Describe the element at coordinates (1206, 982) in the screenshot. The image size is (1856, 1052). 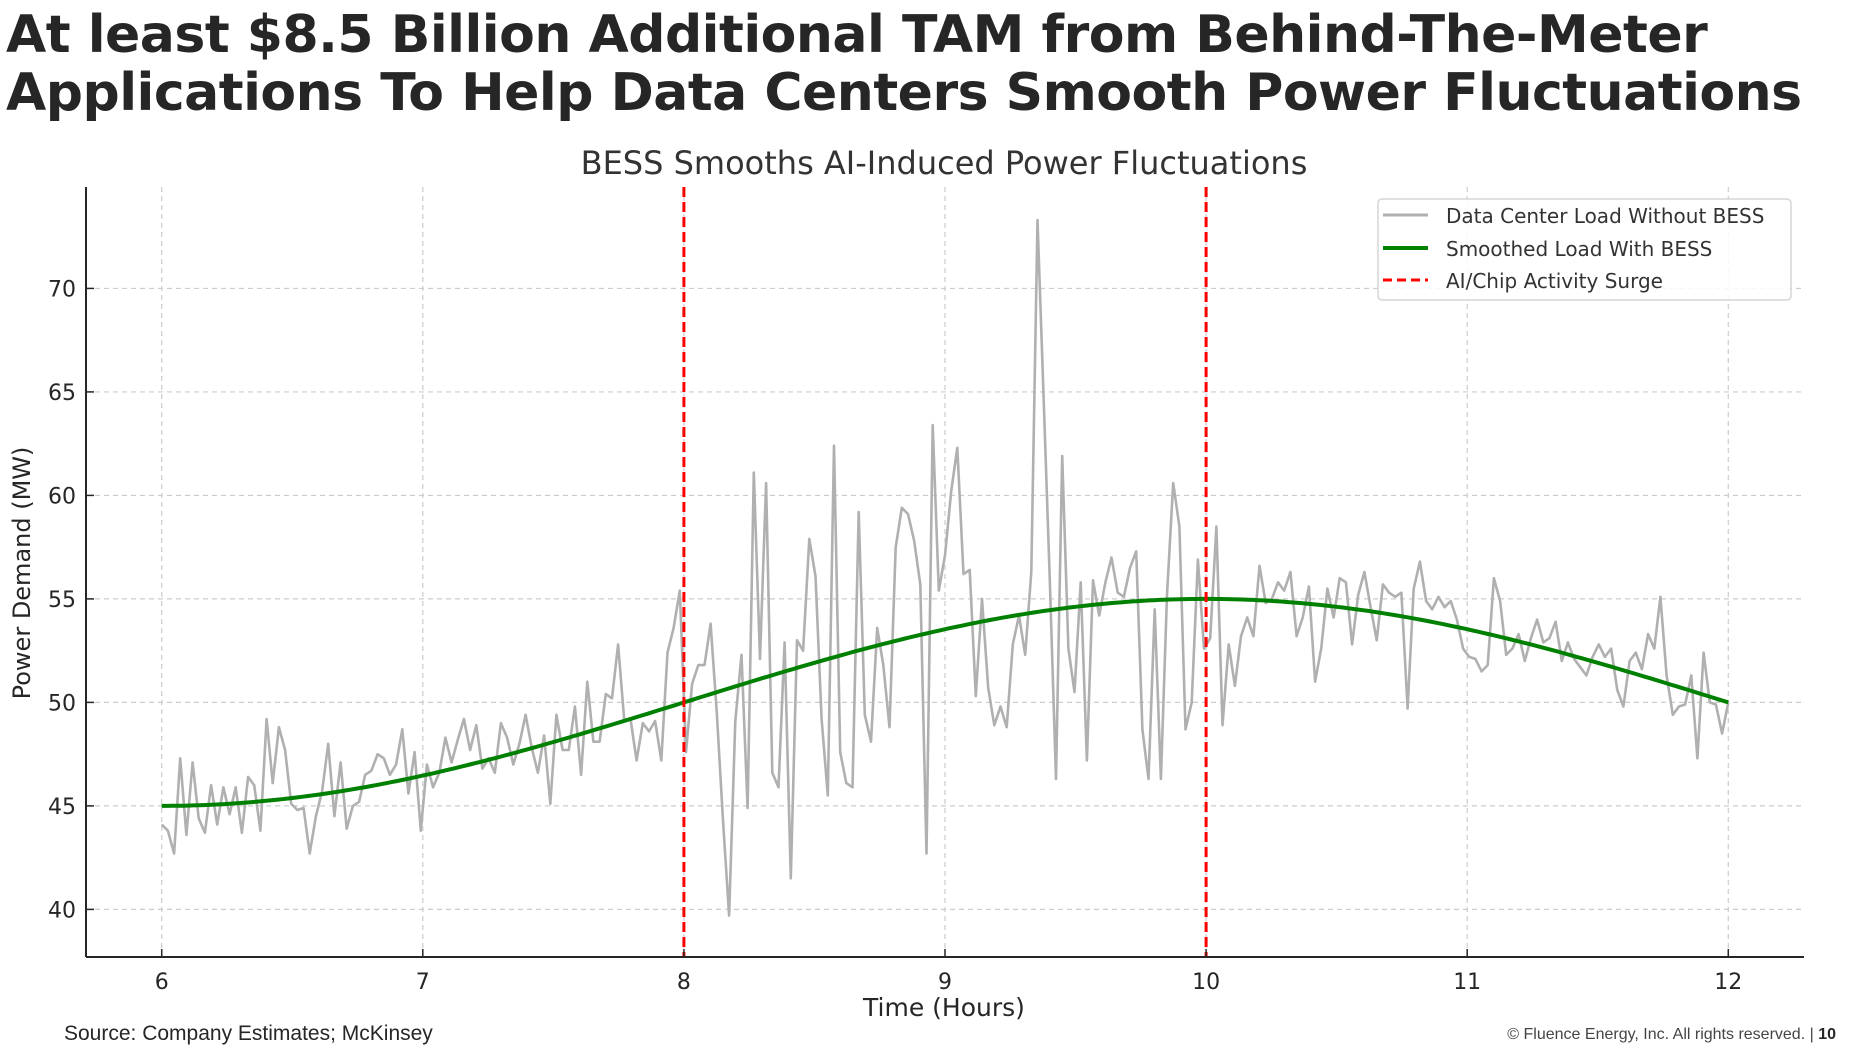
I see `x-tick-label: 10` at that location.